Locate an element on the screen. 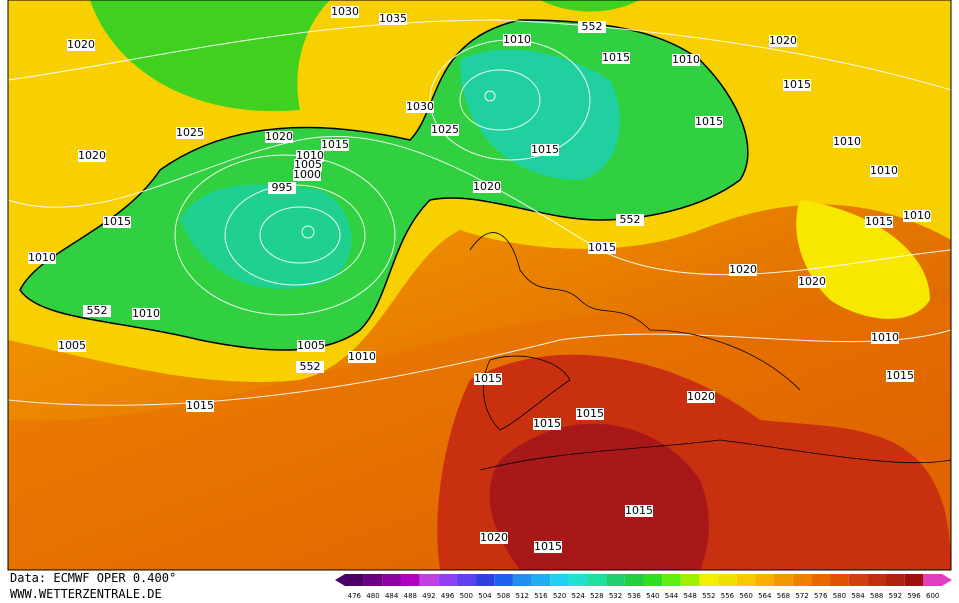  scale-label: 524 is located at coordinates (579, 596).